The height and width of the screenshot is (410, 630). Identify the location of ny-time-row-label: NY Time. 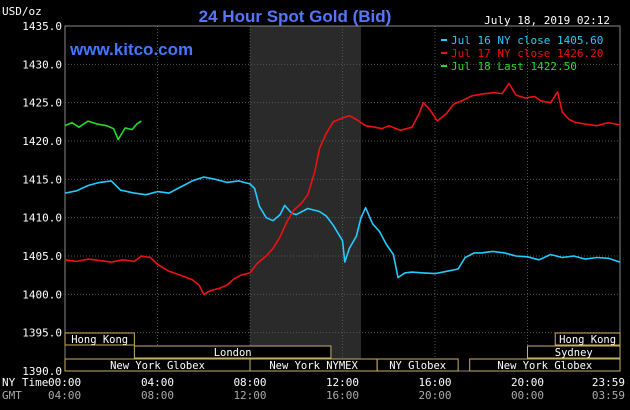
(25, 382).